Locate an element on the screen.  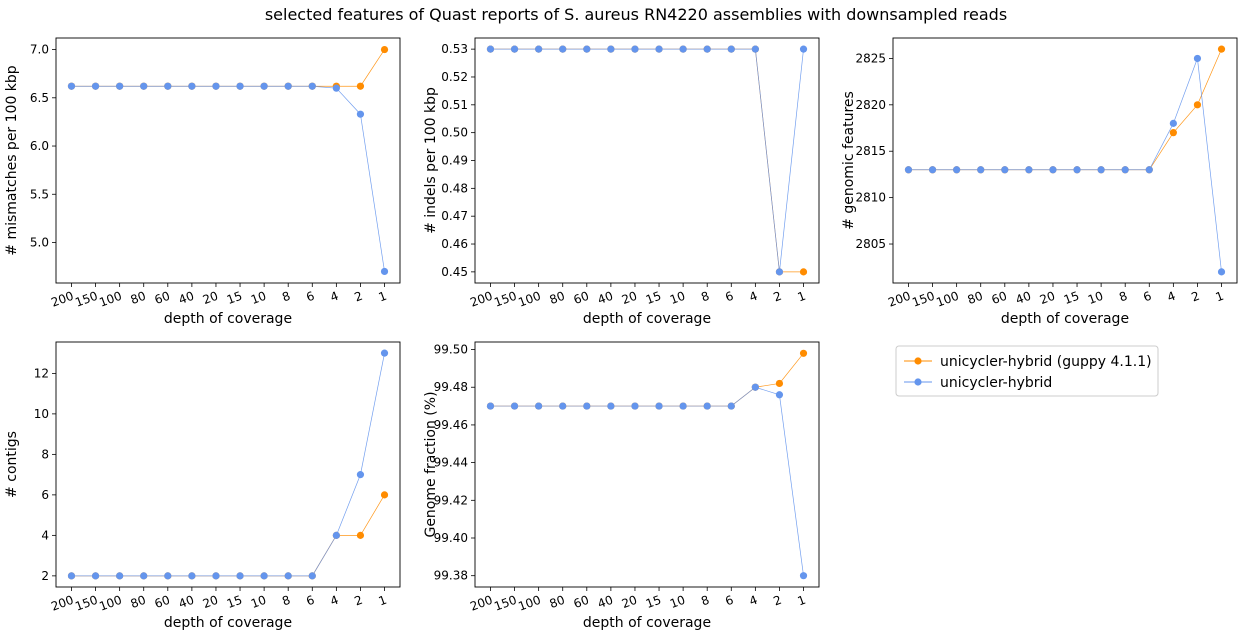
y-tick-label: 99.42 is located at coordinates (451, 500).